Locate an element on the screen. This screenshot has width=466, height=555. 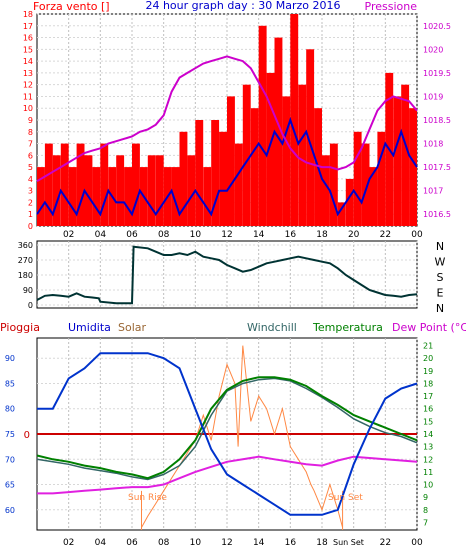
wind-y-tick-label: 15 is located at coordinates (28, 49).